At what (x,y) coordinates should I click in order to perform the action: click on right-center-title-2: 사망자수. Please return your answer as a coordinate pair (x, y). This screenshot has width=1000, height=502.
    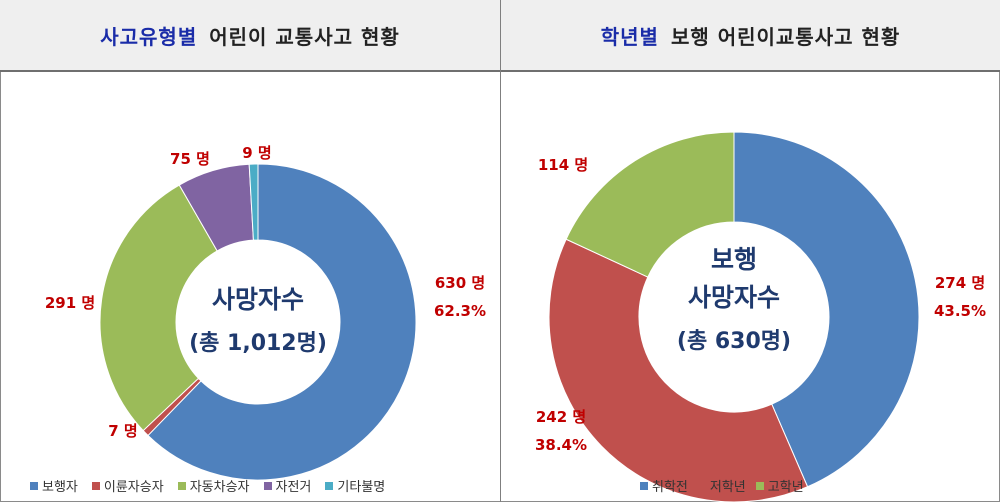
    Looking at the image, I should click on (734, 297).